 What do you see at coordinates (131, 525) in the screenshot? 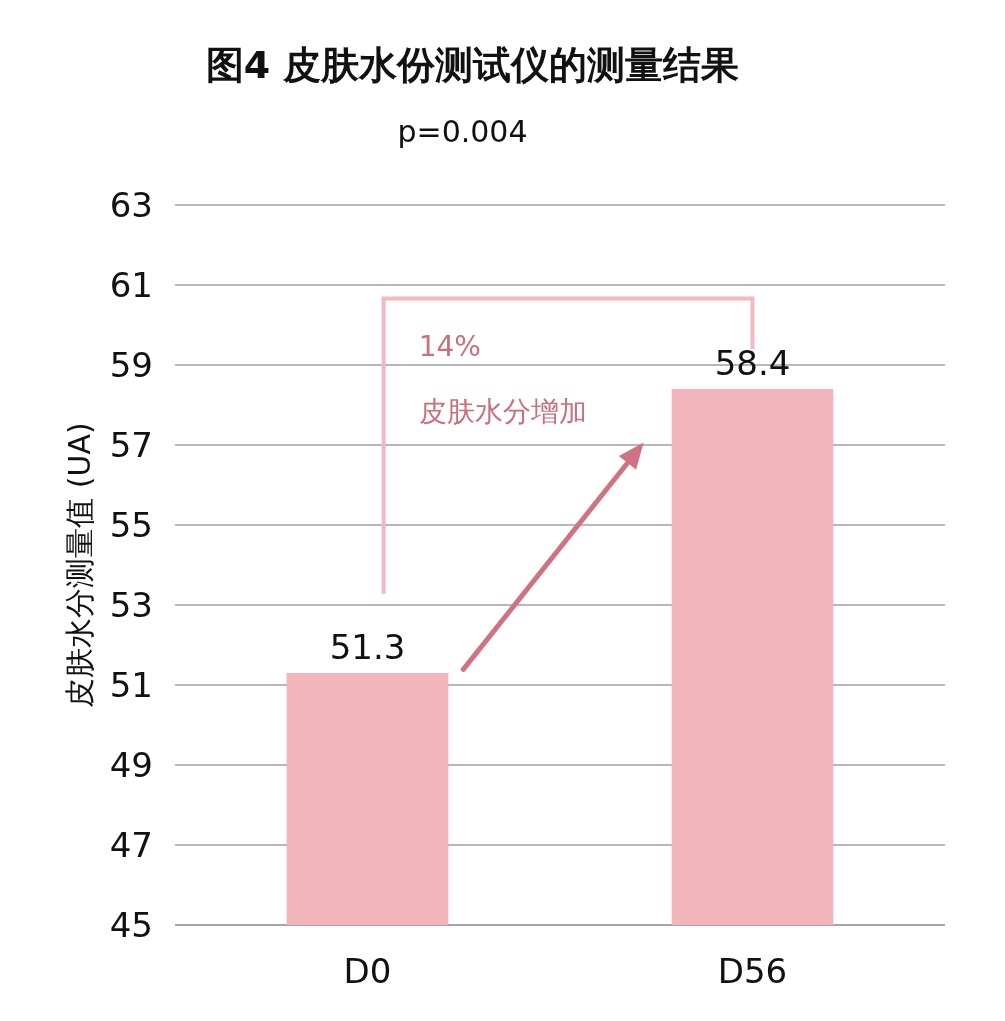
I see `y-tick-label: 55` at bounding box center [131, 525].